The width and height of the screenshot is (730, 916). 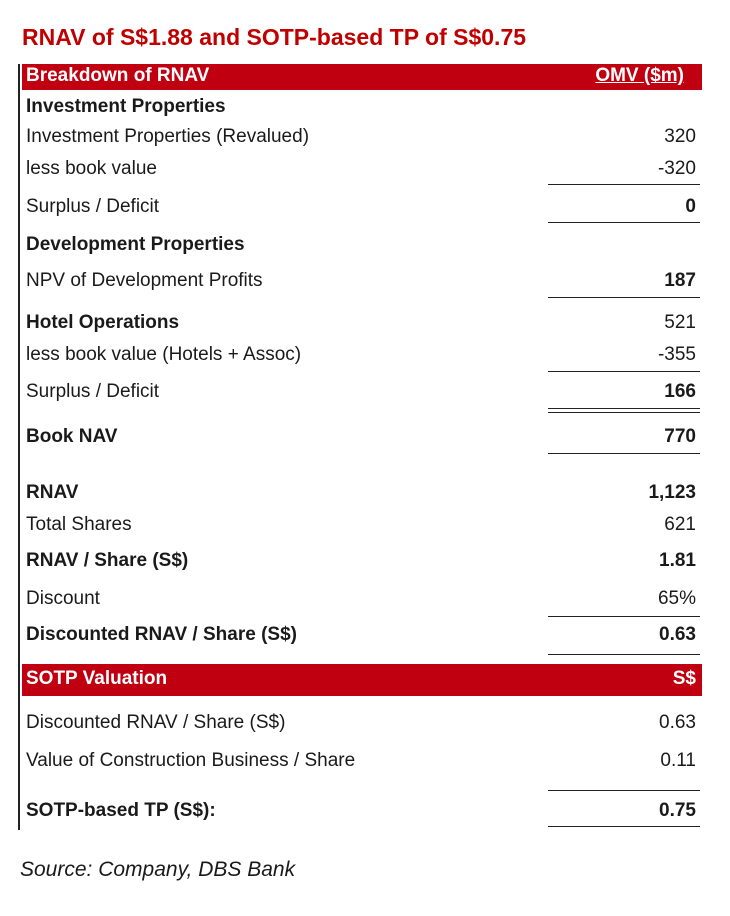 I want to click on row-label: less book value (Hotels + Assoc), so click(x=164, y=354).